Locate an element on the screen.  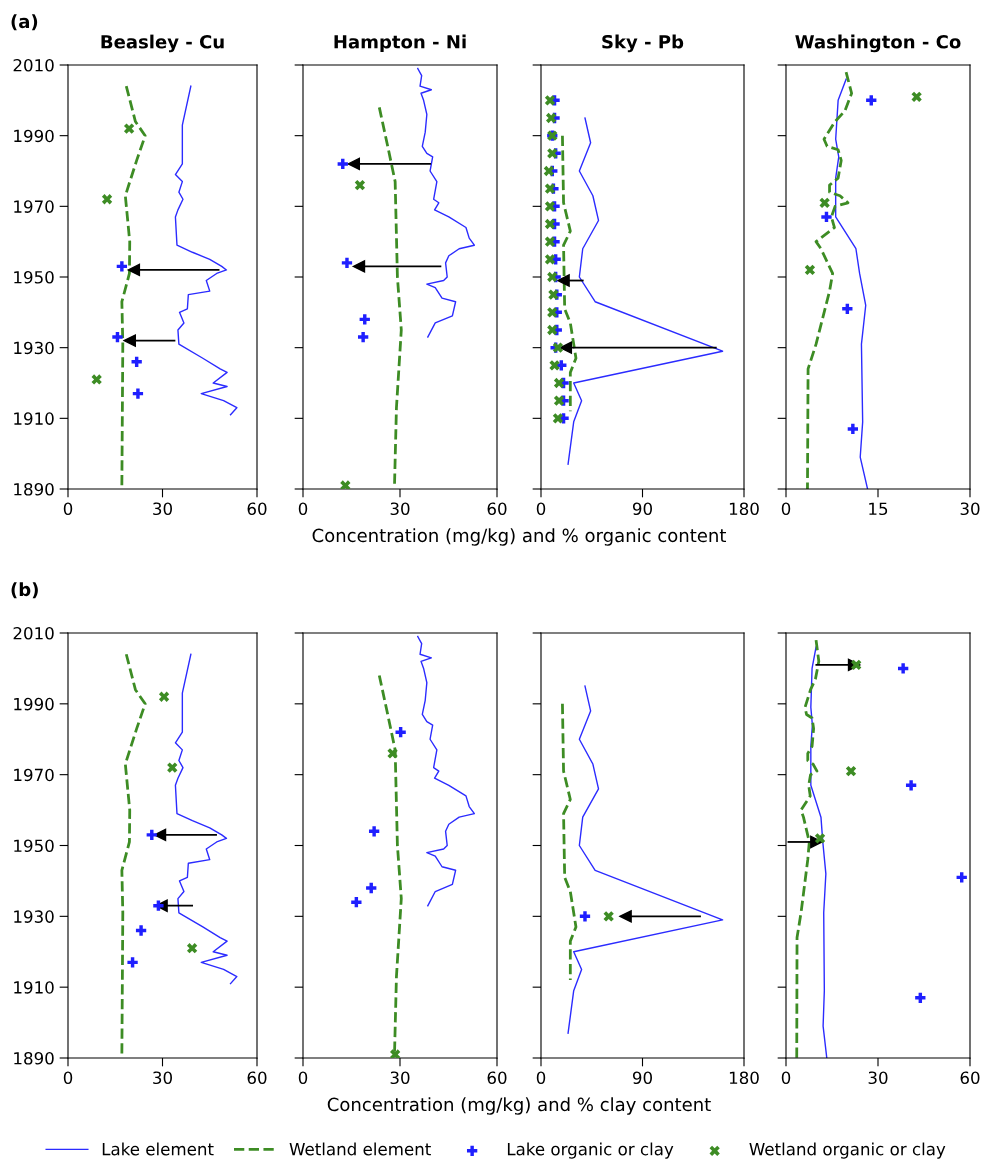
legend-label: Lake element is located at coordinates (158, 1149).